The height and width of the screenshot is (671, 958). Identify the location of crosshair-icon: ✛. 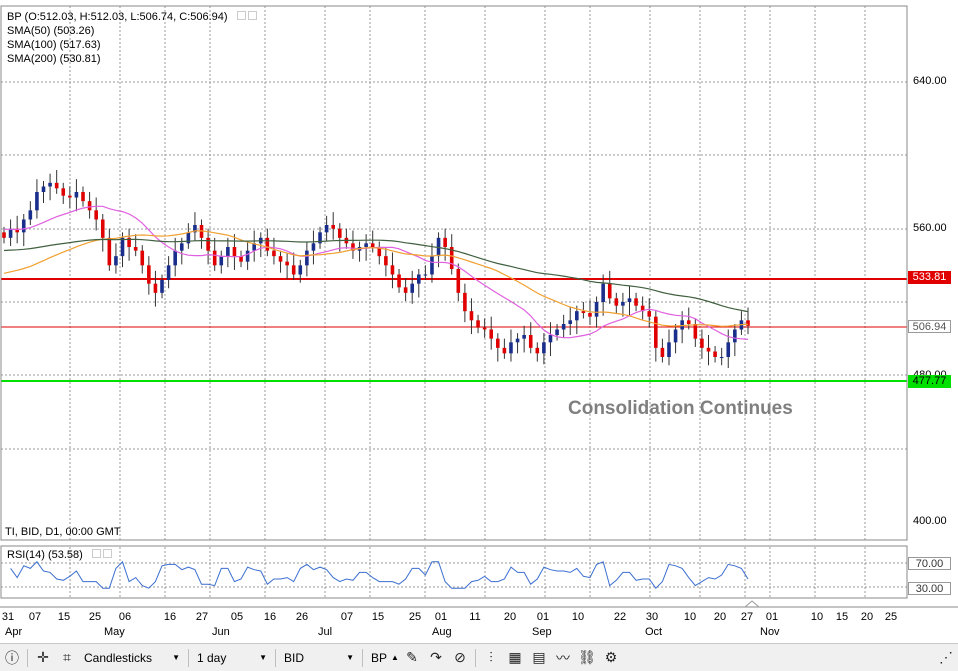
(43, 657).